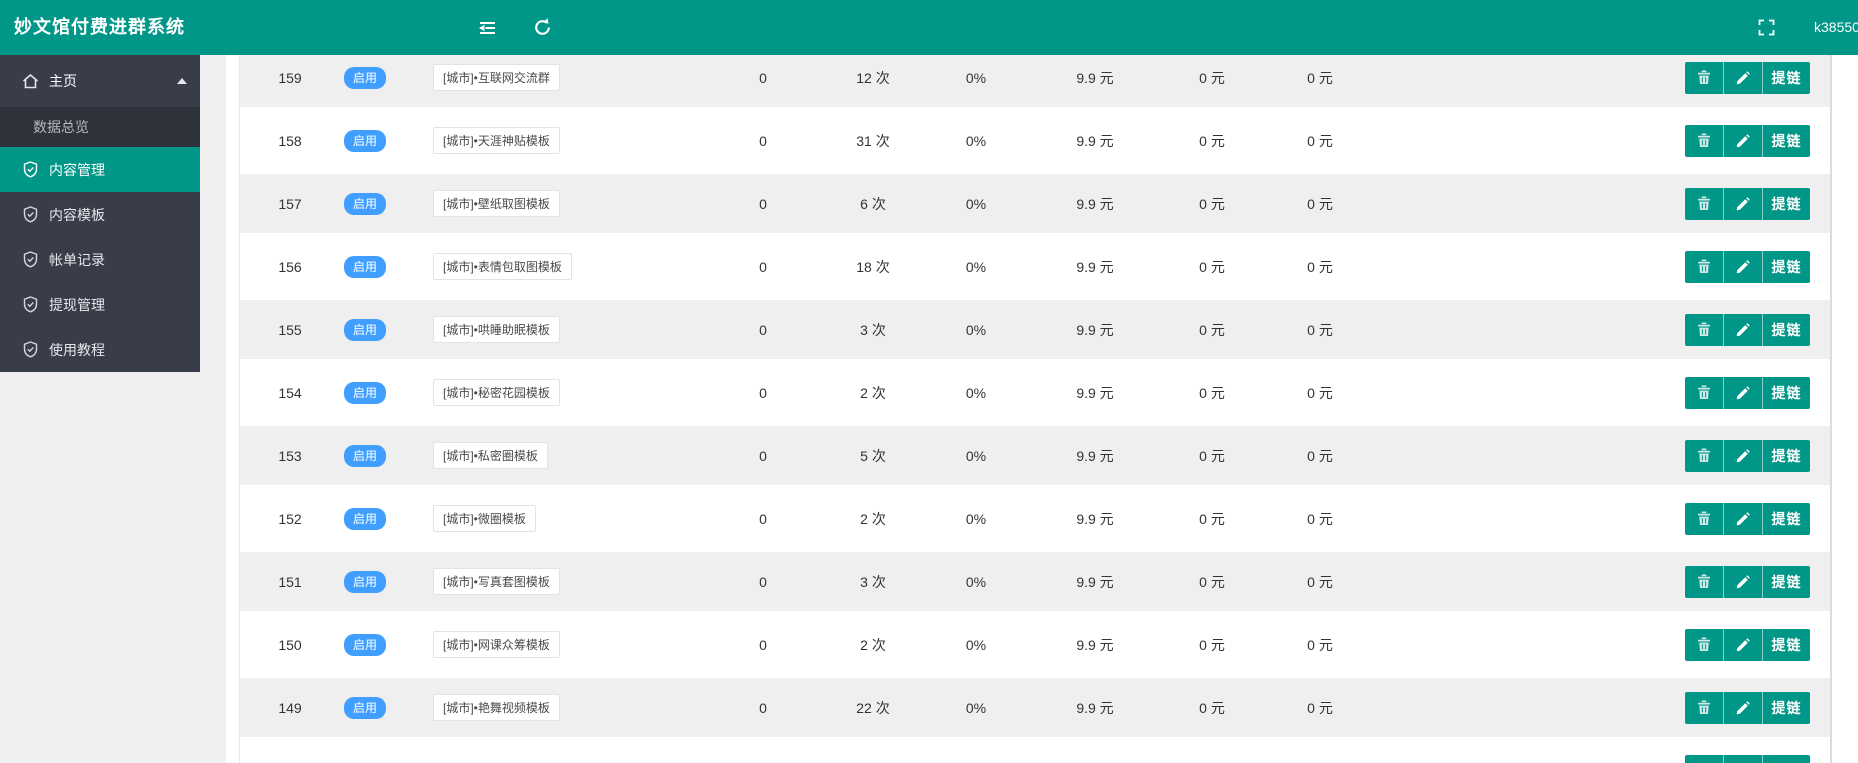 The height and width of the screenshot is (763, 1858). What do you see at coordinates (100, 259) in the screenshot?
I see `sidebar-item-bill-records: 帐单记录` at bounding box center [100, 259].